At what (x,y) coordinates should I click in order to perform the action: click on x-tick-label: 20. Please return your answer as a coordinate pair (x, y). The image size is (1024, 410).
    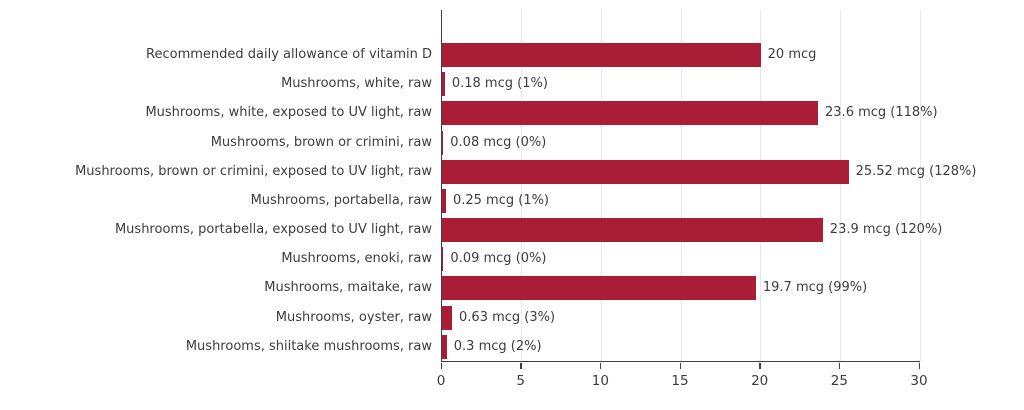
    Looking at the image, I should click on (760, 381).